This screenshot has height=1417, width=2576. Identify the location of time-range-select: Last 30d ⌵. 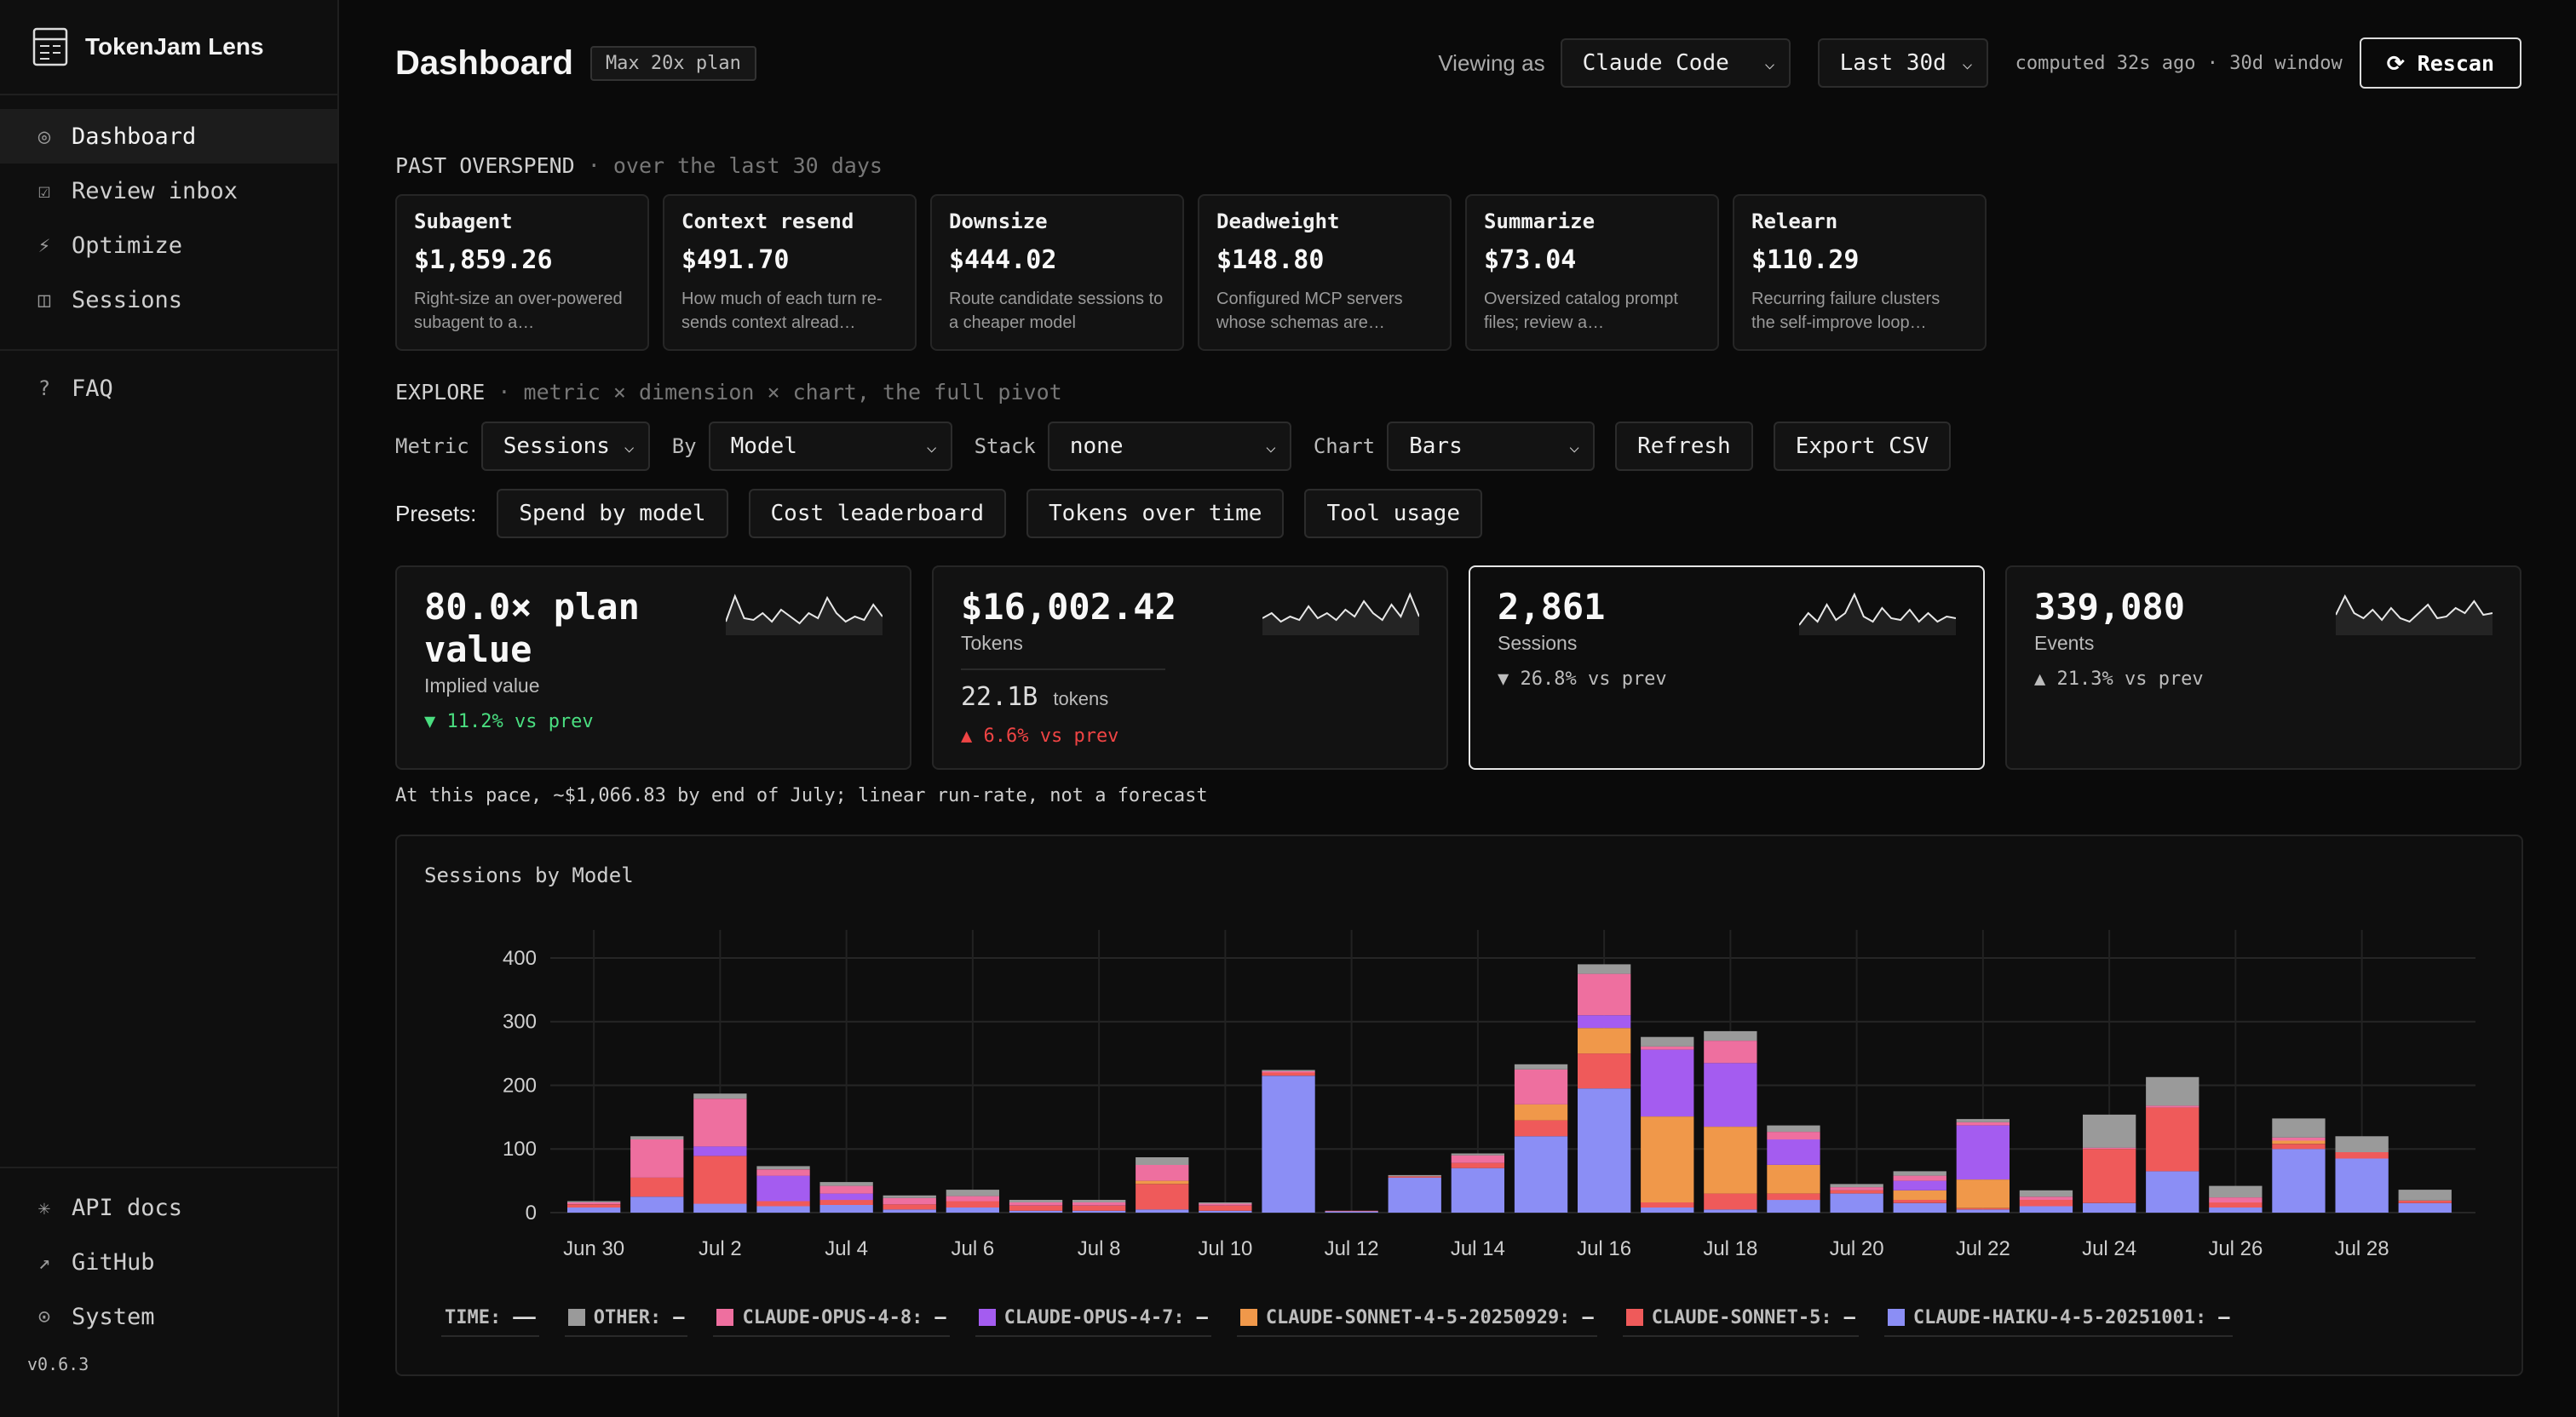
(1903, 63).